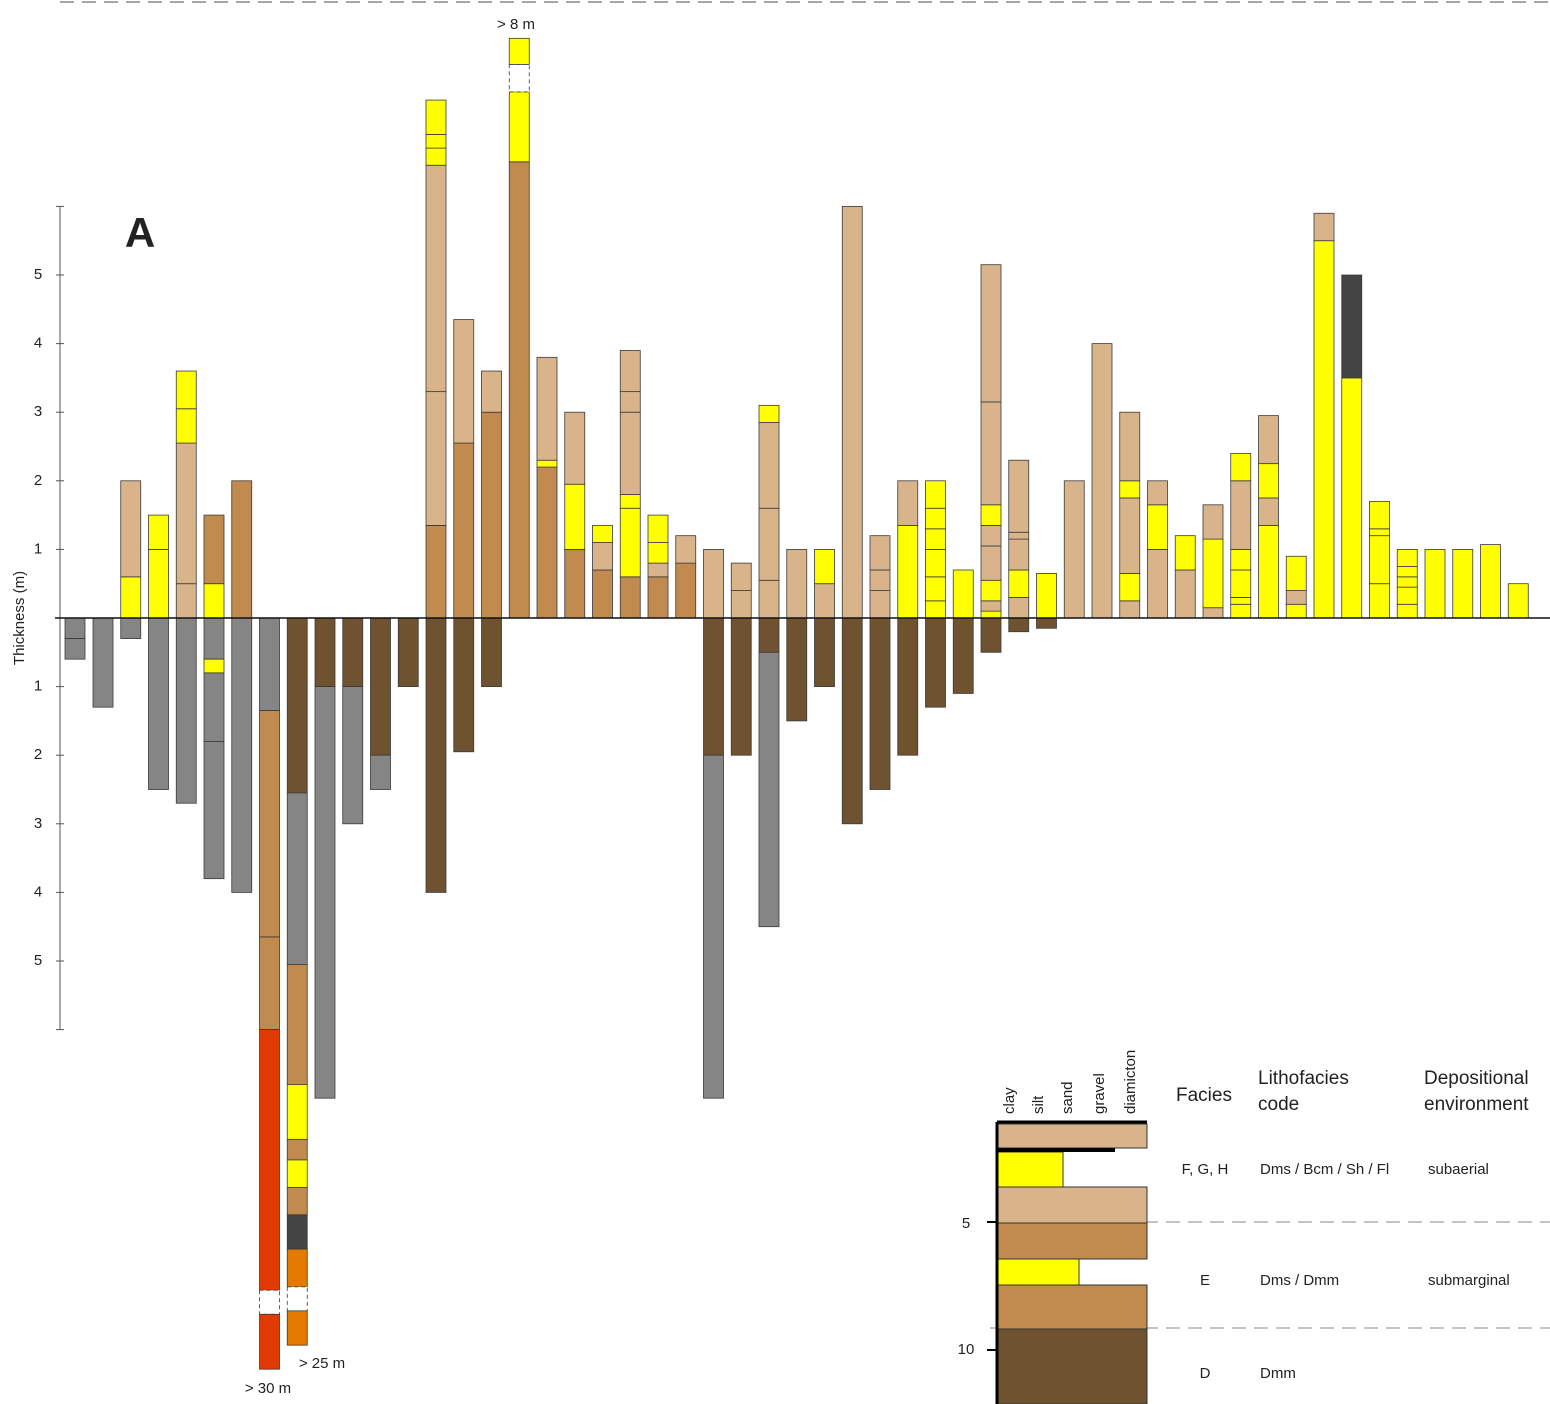 Image resolution: width=1550 pixels, height=1404 pixels. I want to click on y-tick-label: 2, so click(38, 754).